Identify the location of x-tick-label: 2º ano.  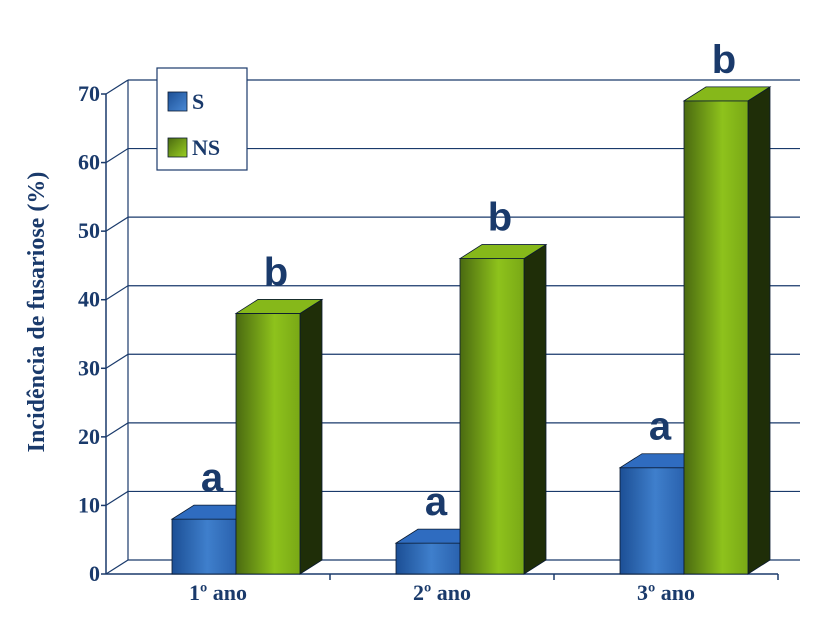
(442, 592).